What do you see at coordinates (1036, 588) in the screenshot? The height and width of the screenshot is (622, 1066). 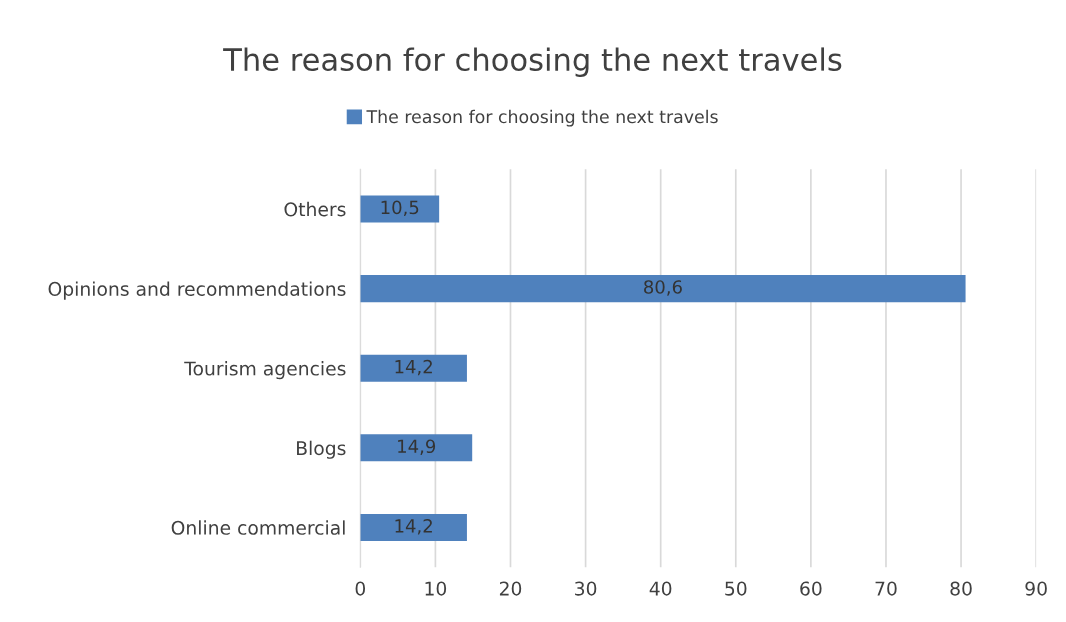 I see `x-tick-label: 90` at bounding box center [1036, 588].